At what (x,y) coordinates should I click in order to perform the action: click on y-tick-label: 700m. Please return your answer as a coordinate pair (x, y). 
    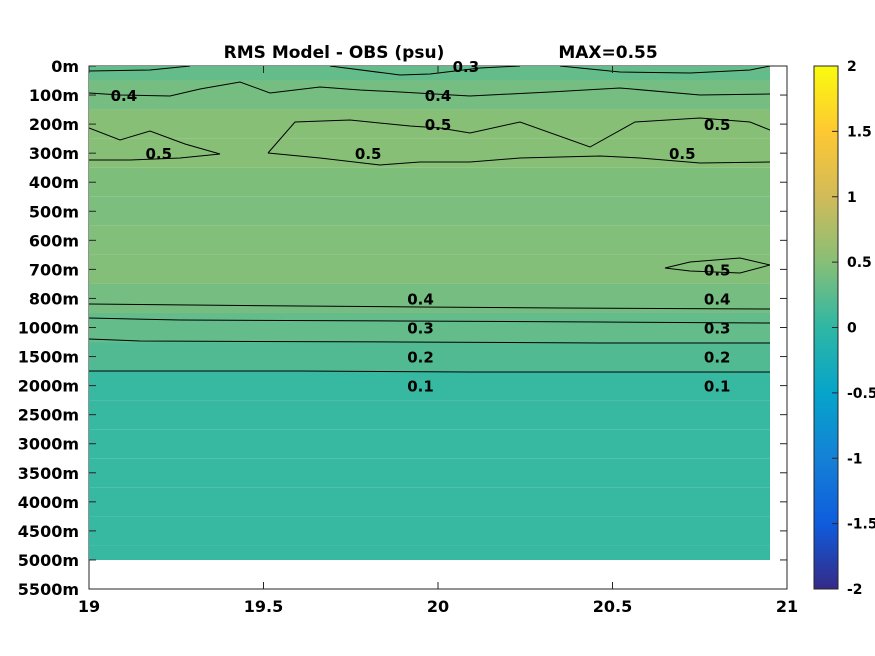
    Looking at the image, I should click on (54, 269).